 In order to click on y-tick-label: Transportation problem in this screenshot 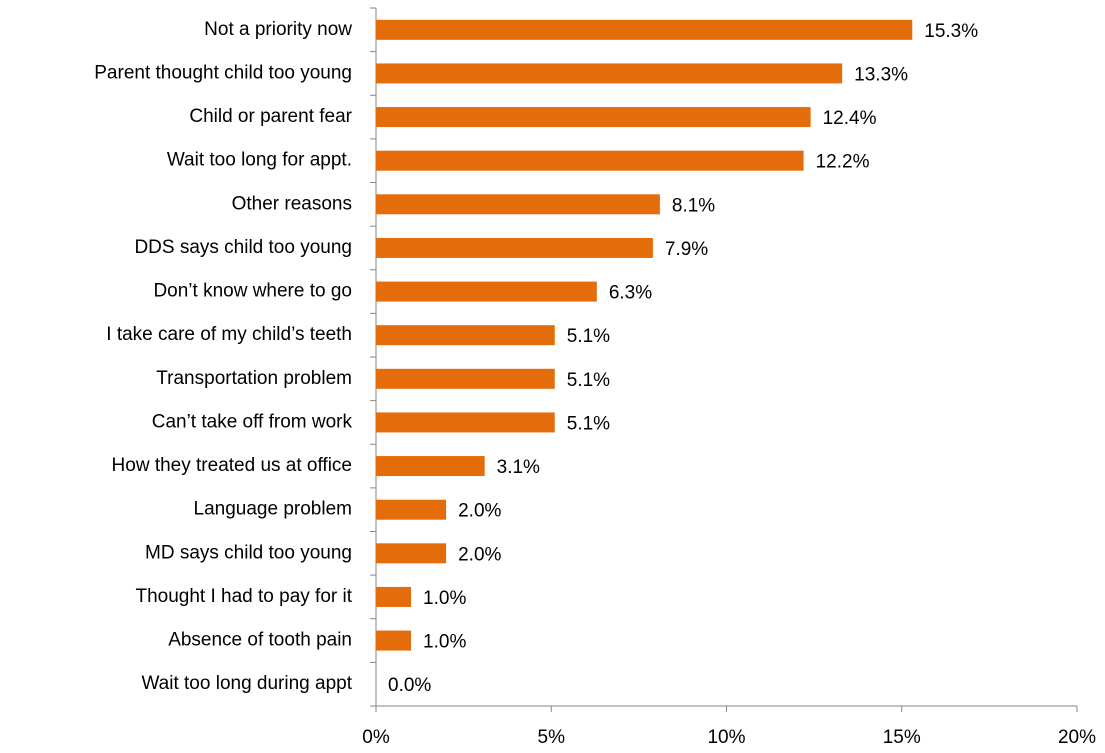, I will do `click(254, 378)`.